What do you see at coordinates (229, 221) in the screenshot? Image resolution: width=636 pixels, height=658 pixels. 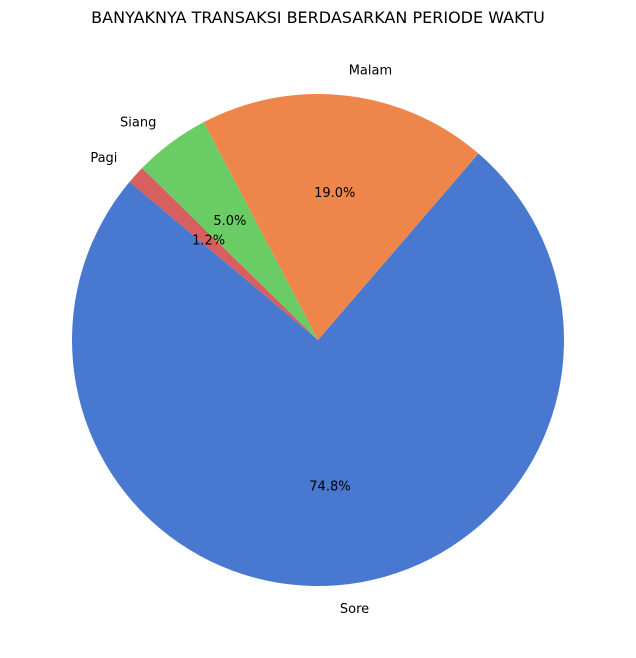 I see `pct-label-siang: 5.0%` at bounding box center [229, 221].